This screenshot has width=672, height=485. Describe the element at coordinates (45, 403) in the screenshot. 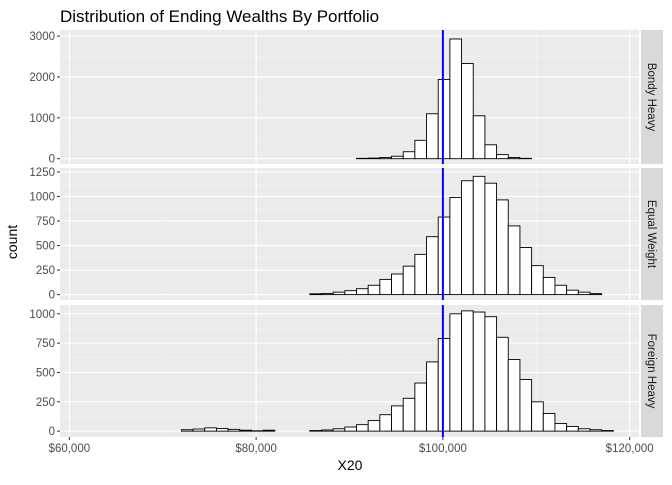

I see `y-tick-label: 250` at that location.